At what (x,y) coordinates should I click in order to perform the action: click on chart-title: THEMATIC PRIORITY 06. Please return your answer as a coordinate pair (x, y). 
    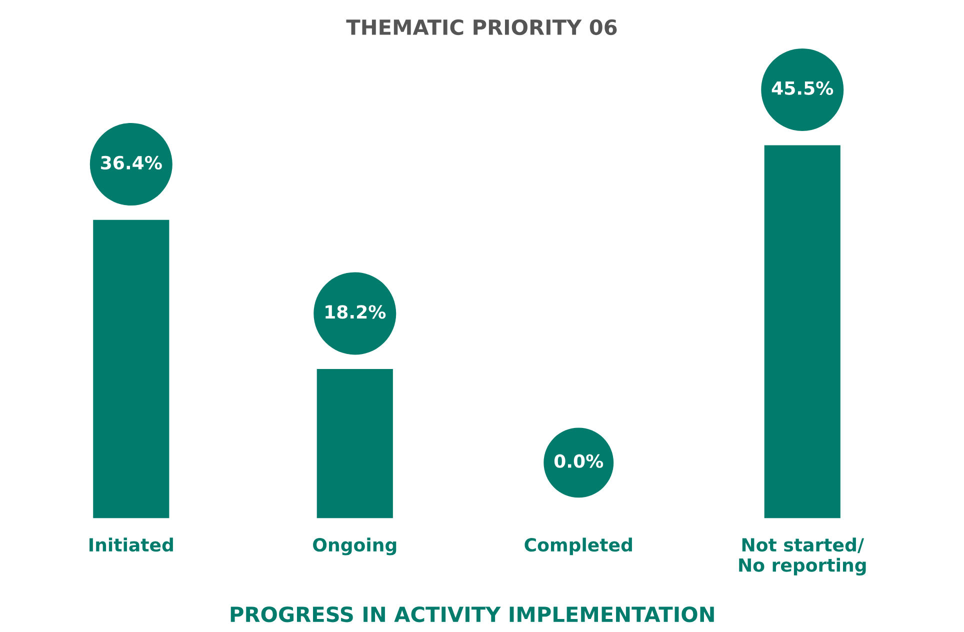
    Looking at the image, I should click on (481, 27).